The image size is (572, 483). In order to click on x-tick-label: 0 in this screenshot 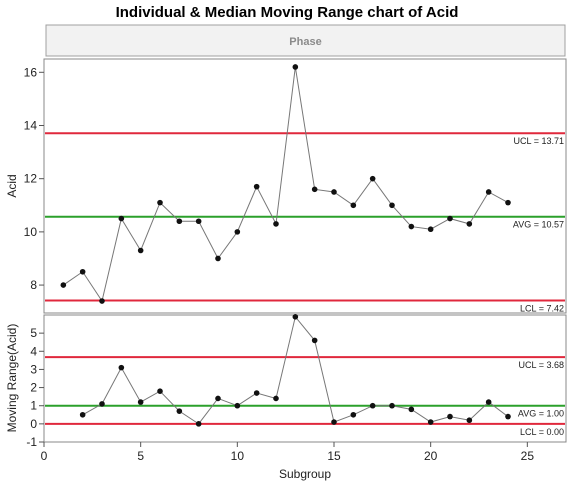, I will do `click(44, 456)`.